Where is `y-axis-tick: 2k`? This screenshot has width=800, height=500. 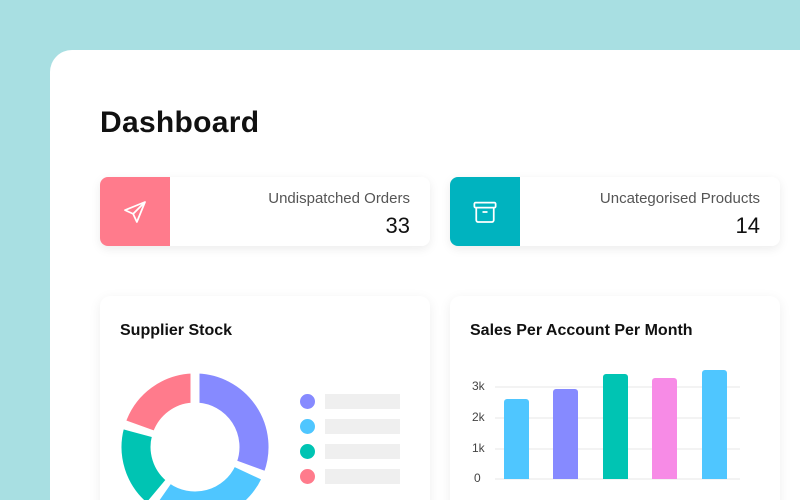 y-axis-tick: 2k is located at coordinates (478, 417).